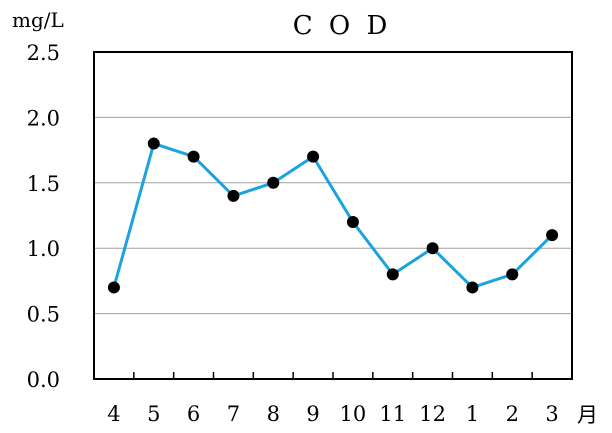 The image size is (612, 433). Describe the element at coordinates (312, 414) in the screenshot. I see `x-tick-label: 9` at that location.